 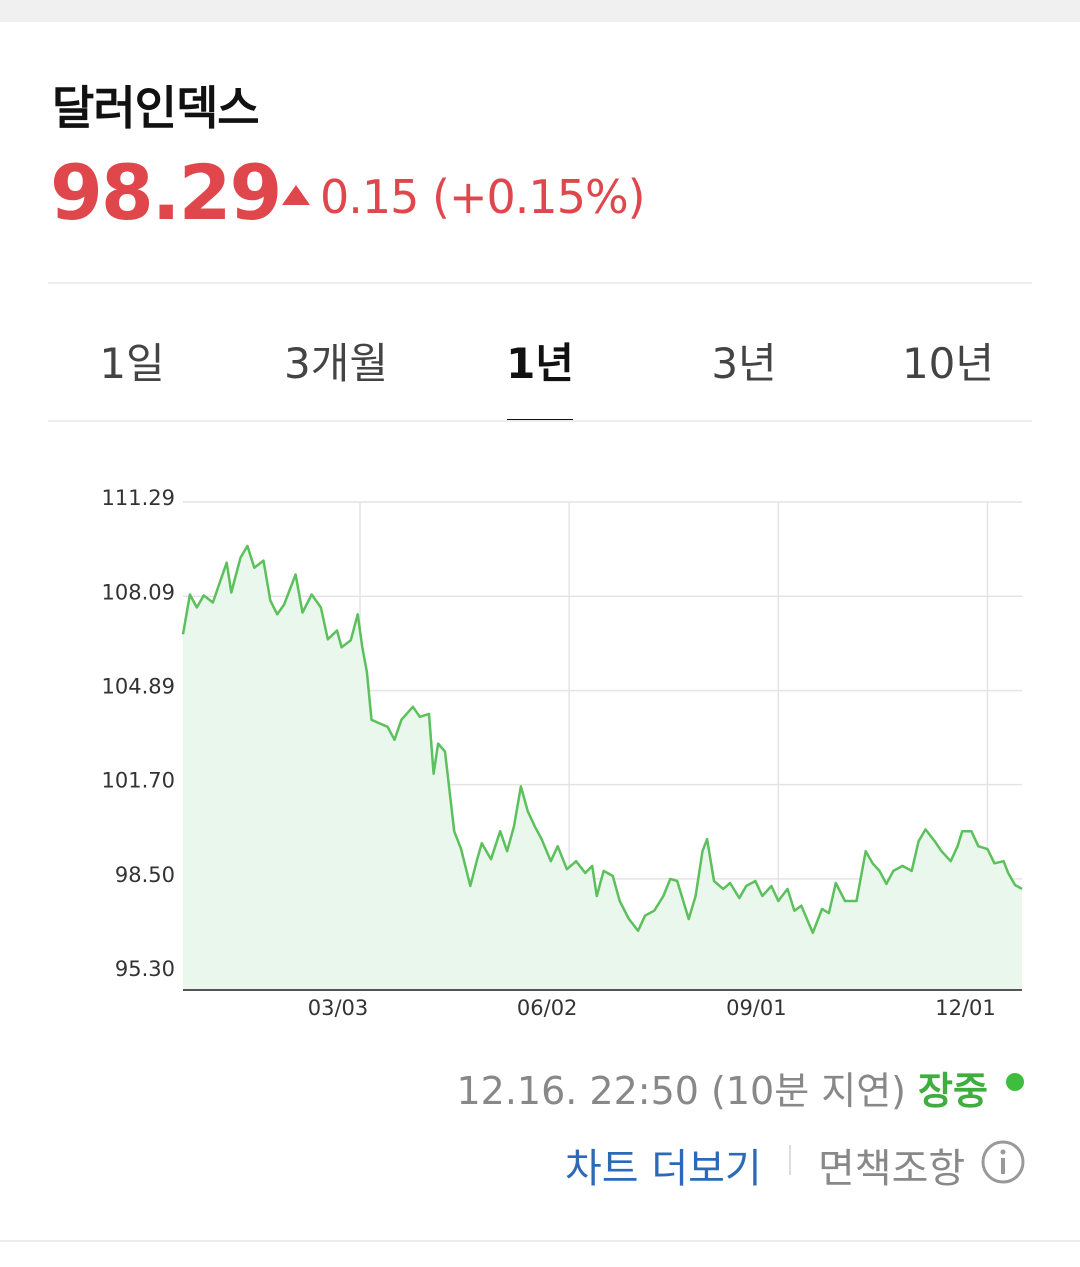 What do you see at coordinates (1003, 1166) in the screenshot?
I see `info-bar` at bounding box center [1003, 1166].